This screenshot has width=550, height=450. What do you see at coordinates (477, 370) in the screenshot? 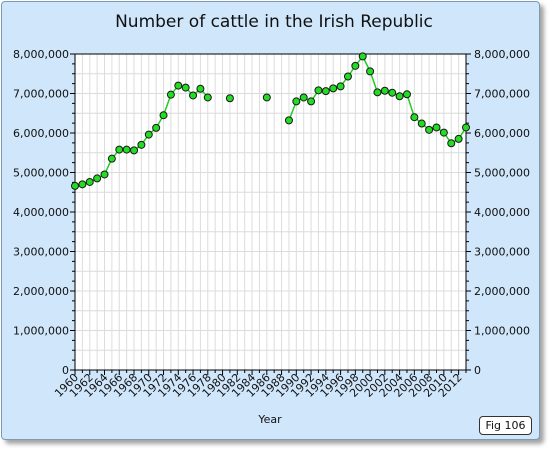
I see `y-tick-label-right: 0` at bounding box center [477, 370].